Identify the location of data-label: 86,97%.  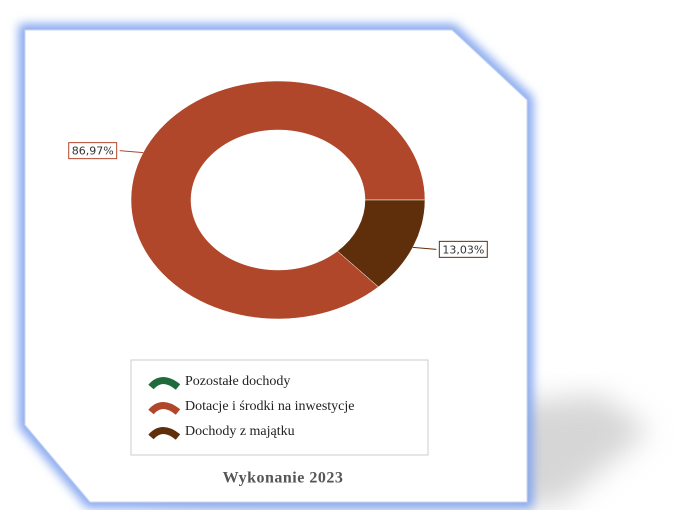
(93, 151).